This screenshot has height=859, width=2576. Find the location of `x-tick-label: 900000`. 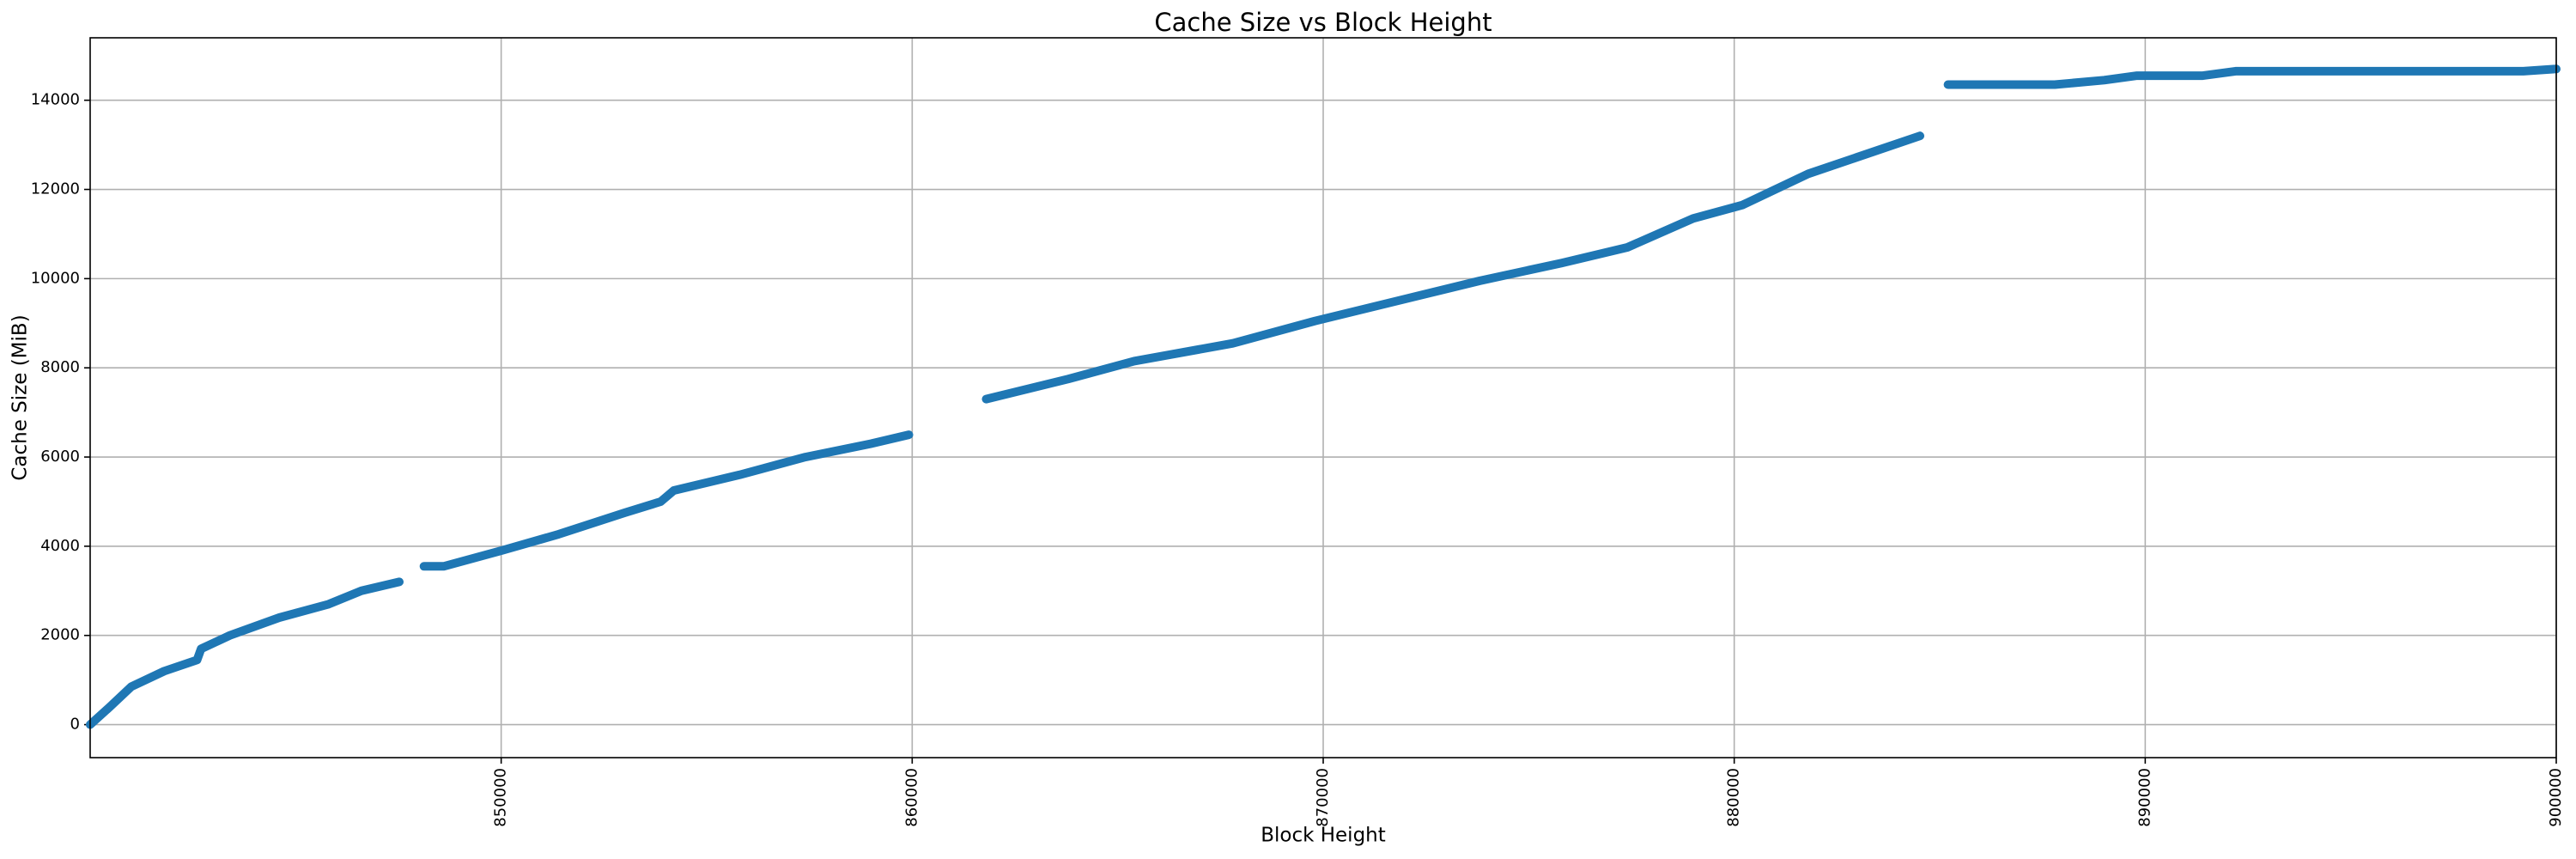

x-tick-label: 900000 is located at coordinates (2556, 798).